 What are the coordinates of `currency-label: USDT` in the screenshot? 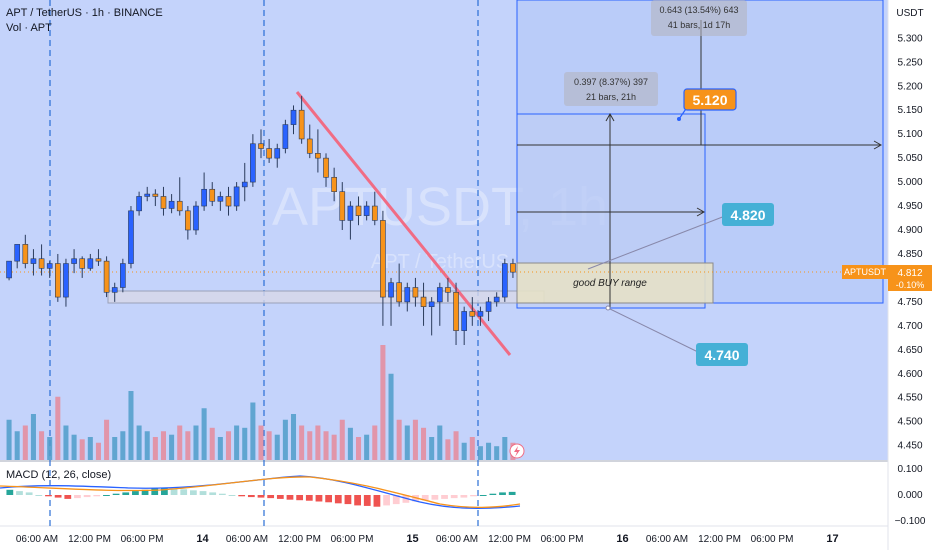 It's located at (909, 13).